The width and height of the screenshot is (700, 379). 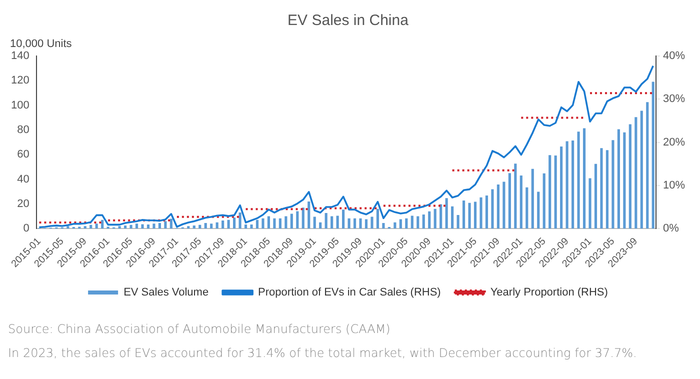 I want to click on legend-label: EV Sales Volume, so click(x=166, y=292).